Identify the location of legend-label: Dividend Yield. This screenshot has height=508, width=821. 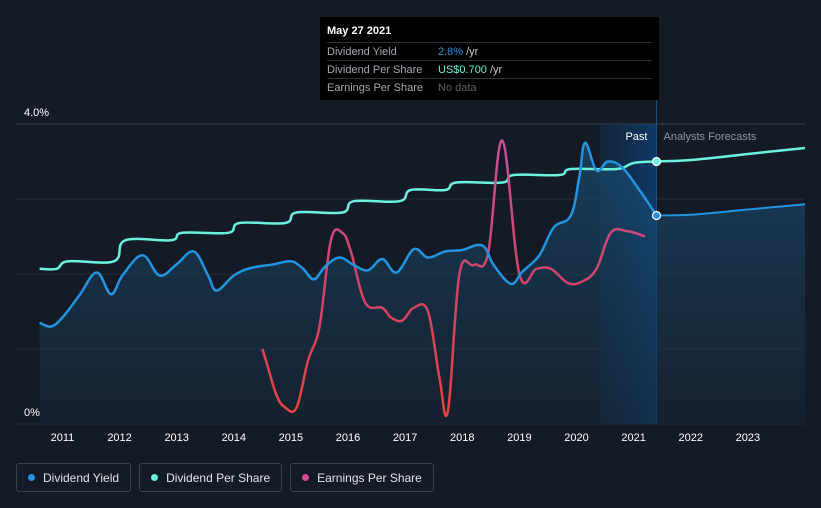
(81, 477).